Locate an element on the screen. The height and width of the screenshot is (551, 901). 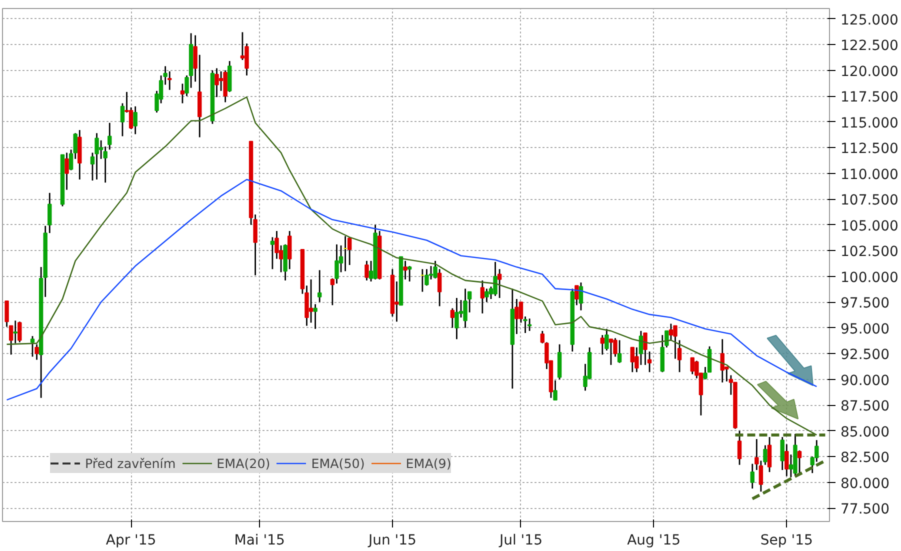
y-tick-label: 107.500 is located at coordinates (869, 200).